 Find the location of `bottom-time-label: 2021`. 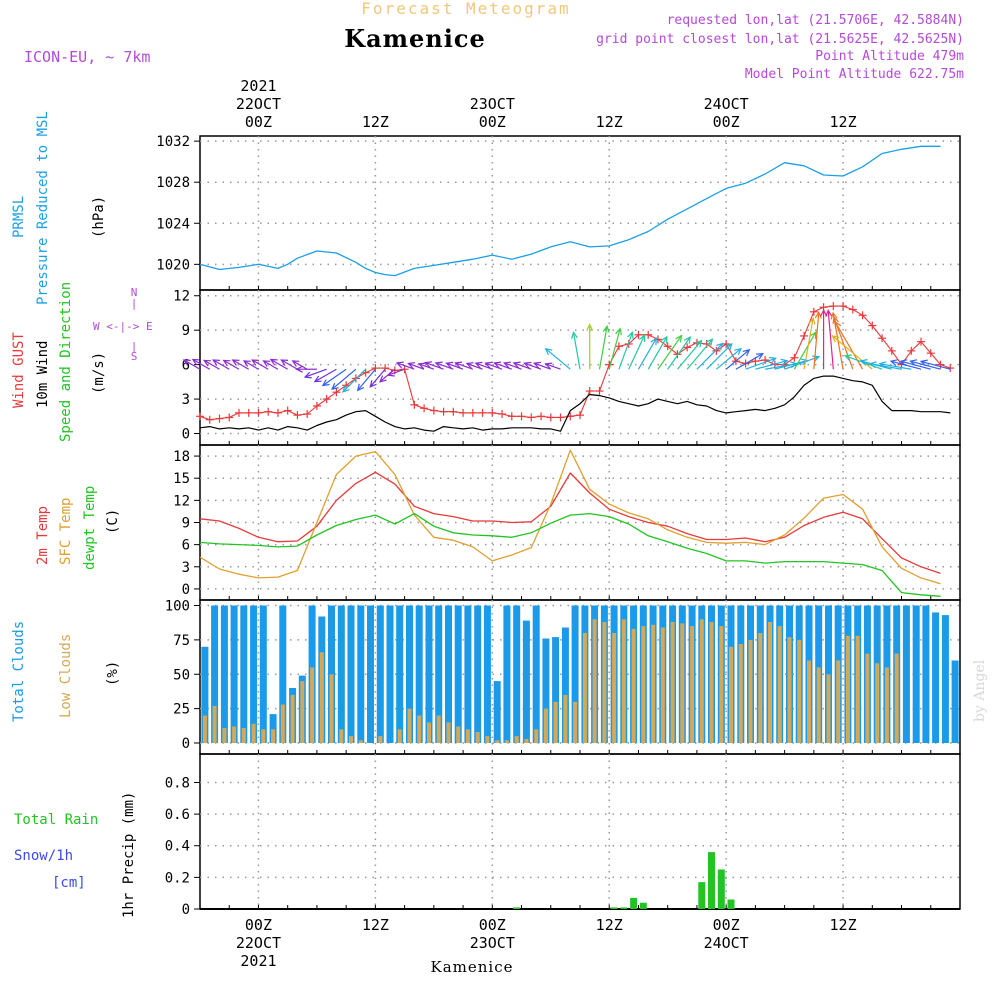

bottom-time-label: 2021 is located at coordinates (258, 961).